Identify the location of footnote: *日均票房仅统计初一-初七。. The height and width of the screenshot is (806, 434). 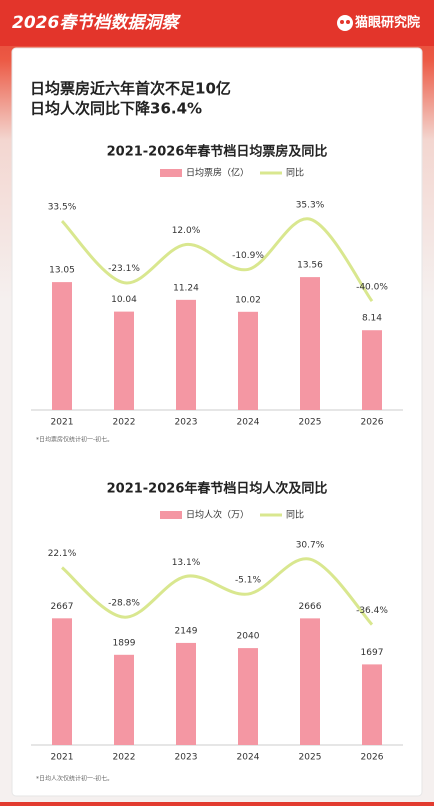
(74, 440).